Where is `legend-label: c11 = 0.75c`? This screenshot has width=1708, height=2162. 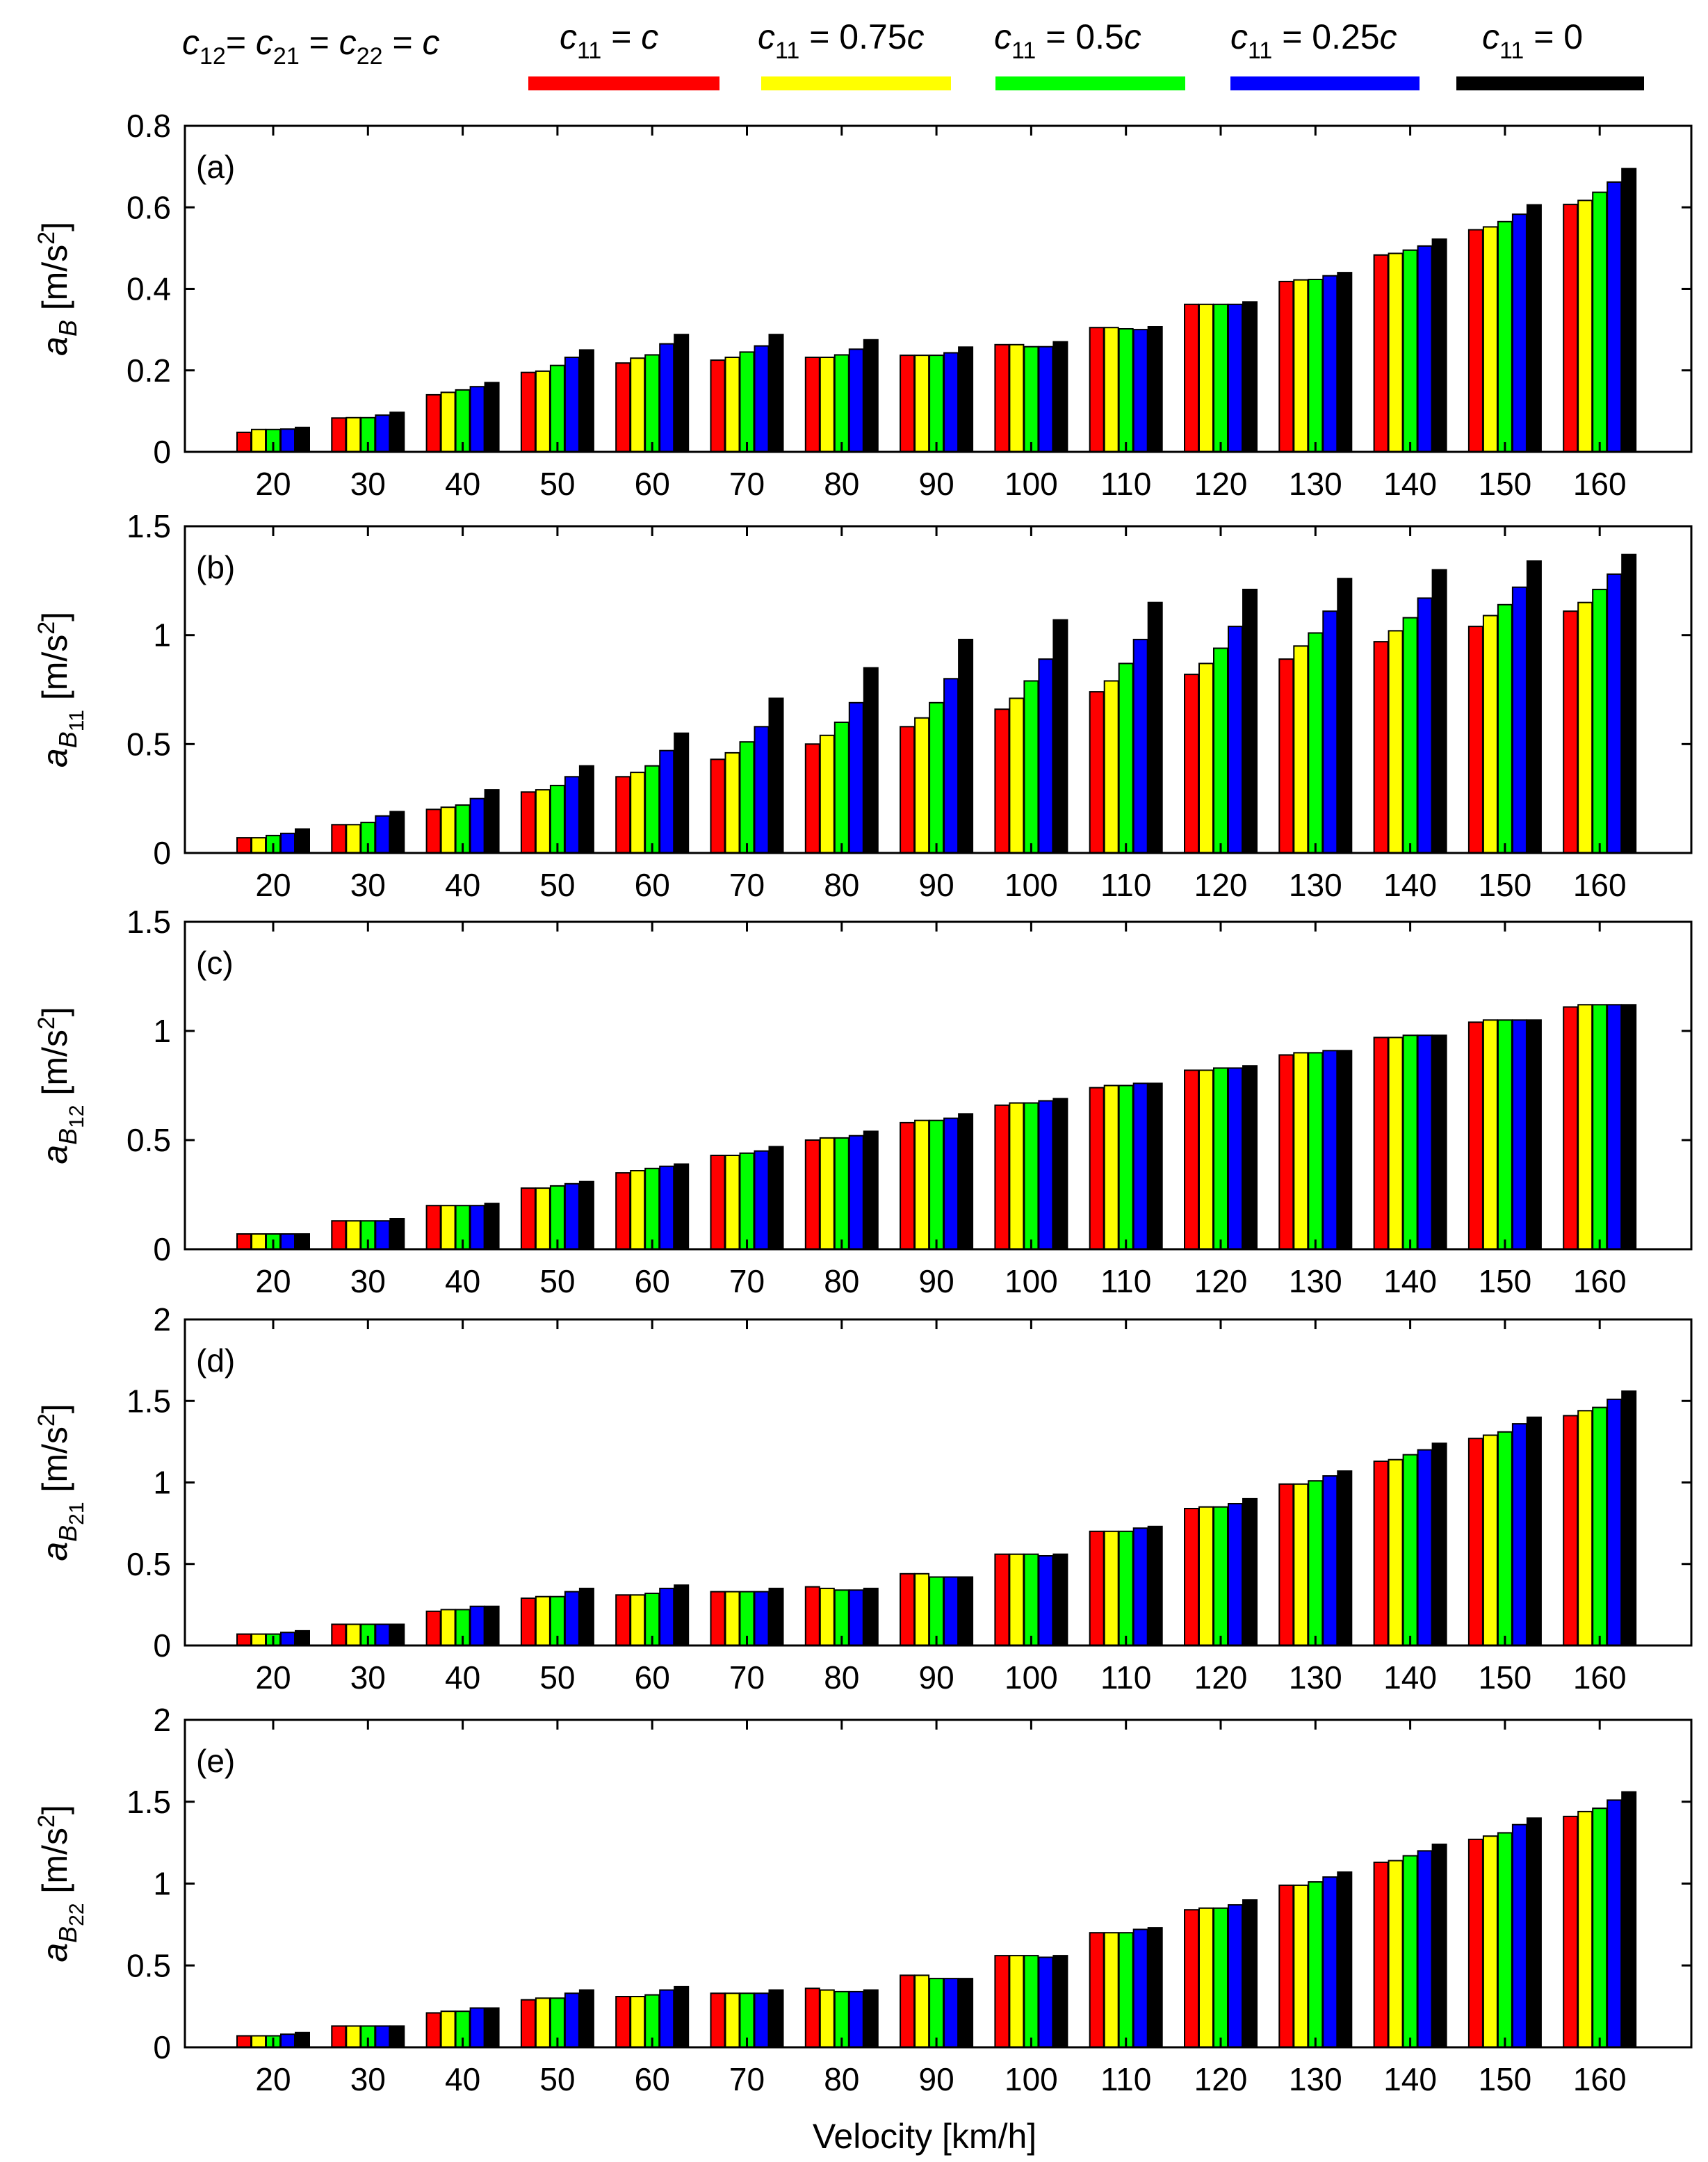 legend-label: c11 = 0.75c is located at coordinates (842, 40).